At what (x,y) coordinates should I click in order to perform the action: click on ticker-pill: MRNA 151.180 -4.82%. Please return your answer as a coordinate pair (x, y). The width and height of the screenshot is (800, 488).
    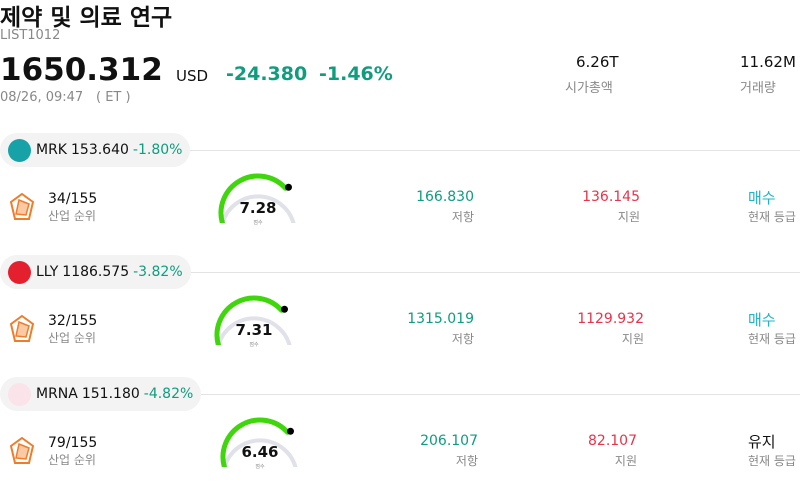
    Looking at the image, I should click on (101, 394).